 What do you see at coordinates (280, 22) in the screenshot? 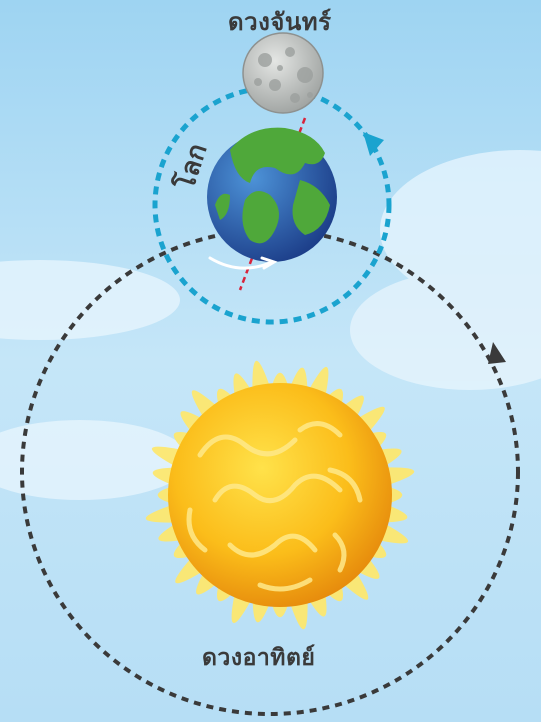
I see `moon-label: ดวงจันทร์` at bounding box center [280, 22].